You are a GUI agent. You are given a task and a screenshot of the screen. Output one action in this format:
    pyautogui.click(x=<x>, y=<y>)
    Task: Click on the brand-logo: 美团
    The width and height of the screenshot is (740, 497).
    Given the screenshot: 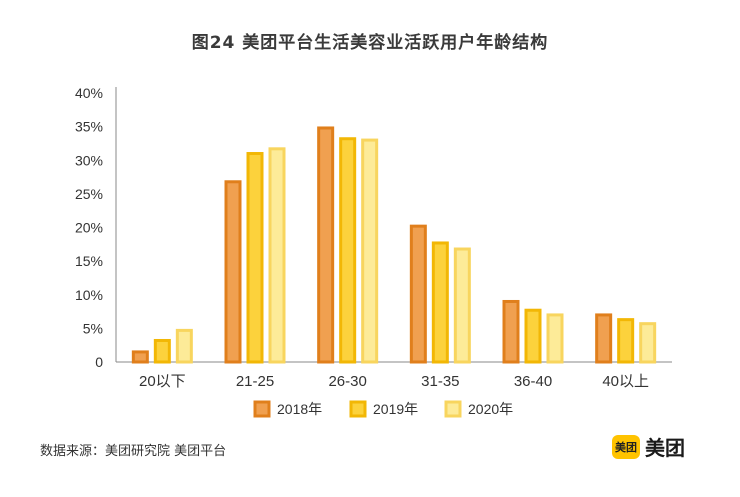 What is the action you would take?
    pyautogui.click(x=626, y=446)
    